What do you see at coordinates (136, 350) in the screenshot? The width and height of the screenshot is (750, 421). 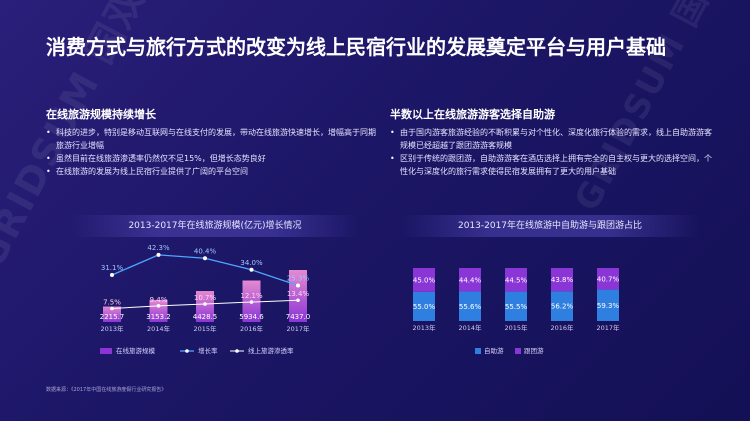 I see `legend-label-scale: 在线旅游规模` at bounding box center [136, 350].